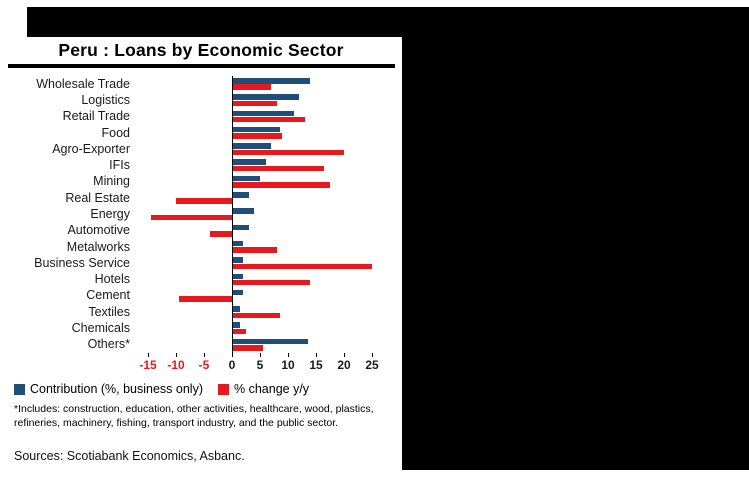  Describe the element at coordinates (116, 389) in the screenshot. I see `legend-label-contribution: Contribution (%, business only)` at that location.